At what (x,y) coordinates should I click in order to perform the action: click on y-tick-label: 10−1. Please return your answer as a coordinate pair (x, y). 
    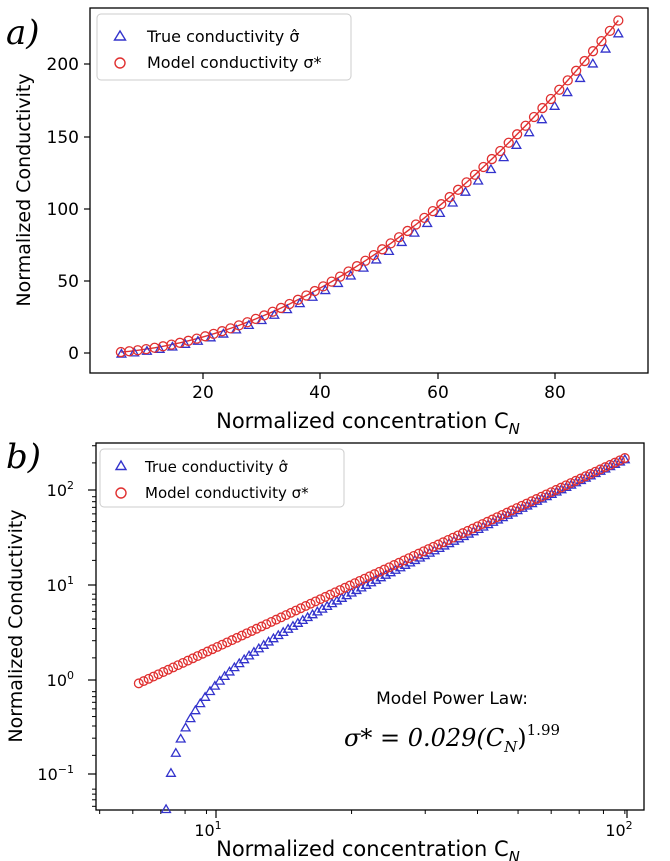
    Looking at the image, I should click on (55, 773).